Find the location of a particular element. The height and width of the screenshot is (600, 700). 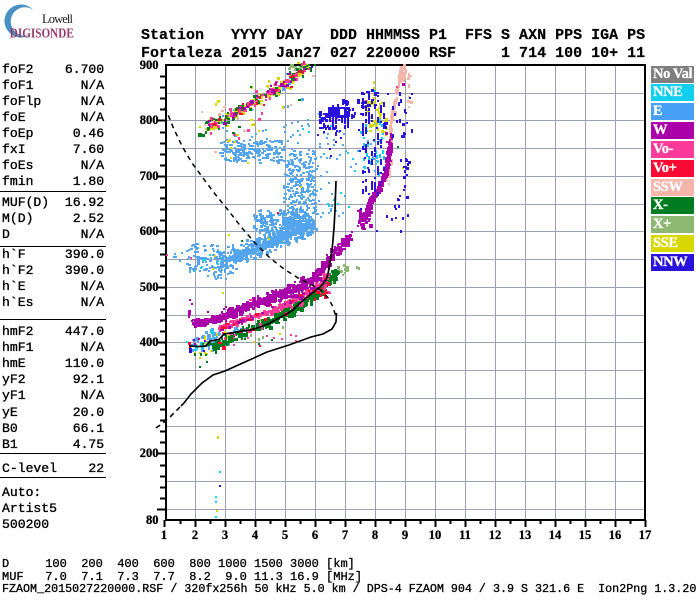

svg-text: DIGISONDE is located at coordinates (42, 34).